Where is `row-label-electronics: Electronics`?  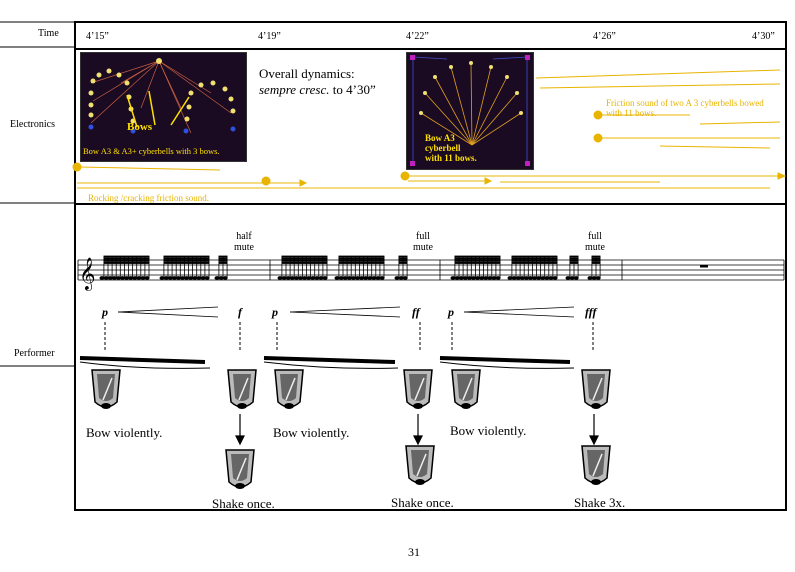 row-label-electronics: Electronics is located at coordinates (32, 124).